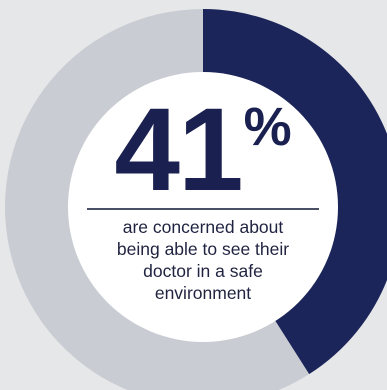  I want to click on caption-line: are concerned about, so click(203, 226).